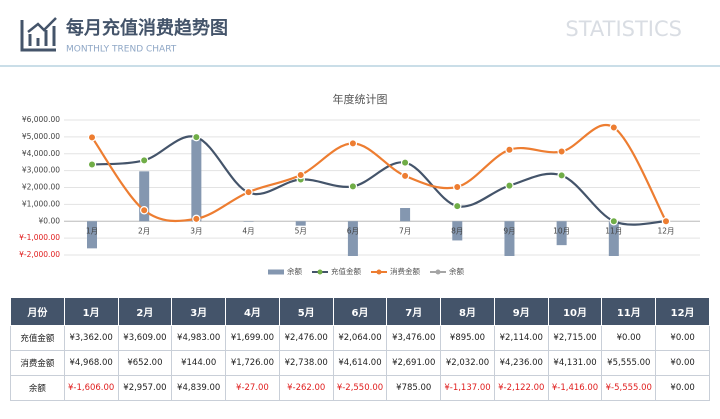 The image size is (720, 419). What do you see at coordinates (41, 170) in the screenshot?
I see `y-tick-label: ¥3,000.00` at bounding box center [41, 170].